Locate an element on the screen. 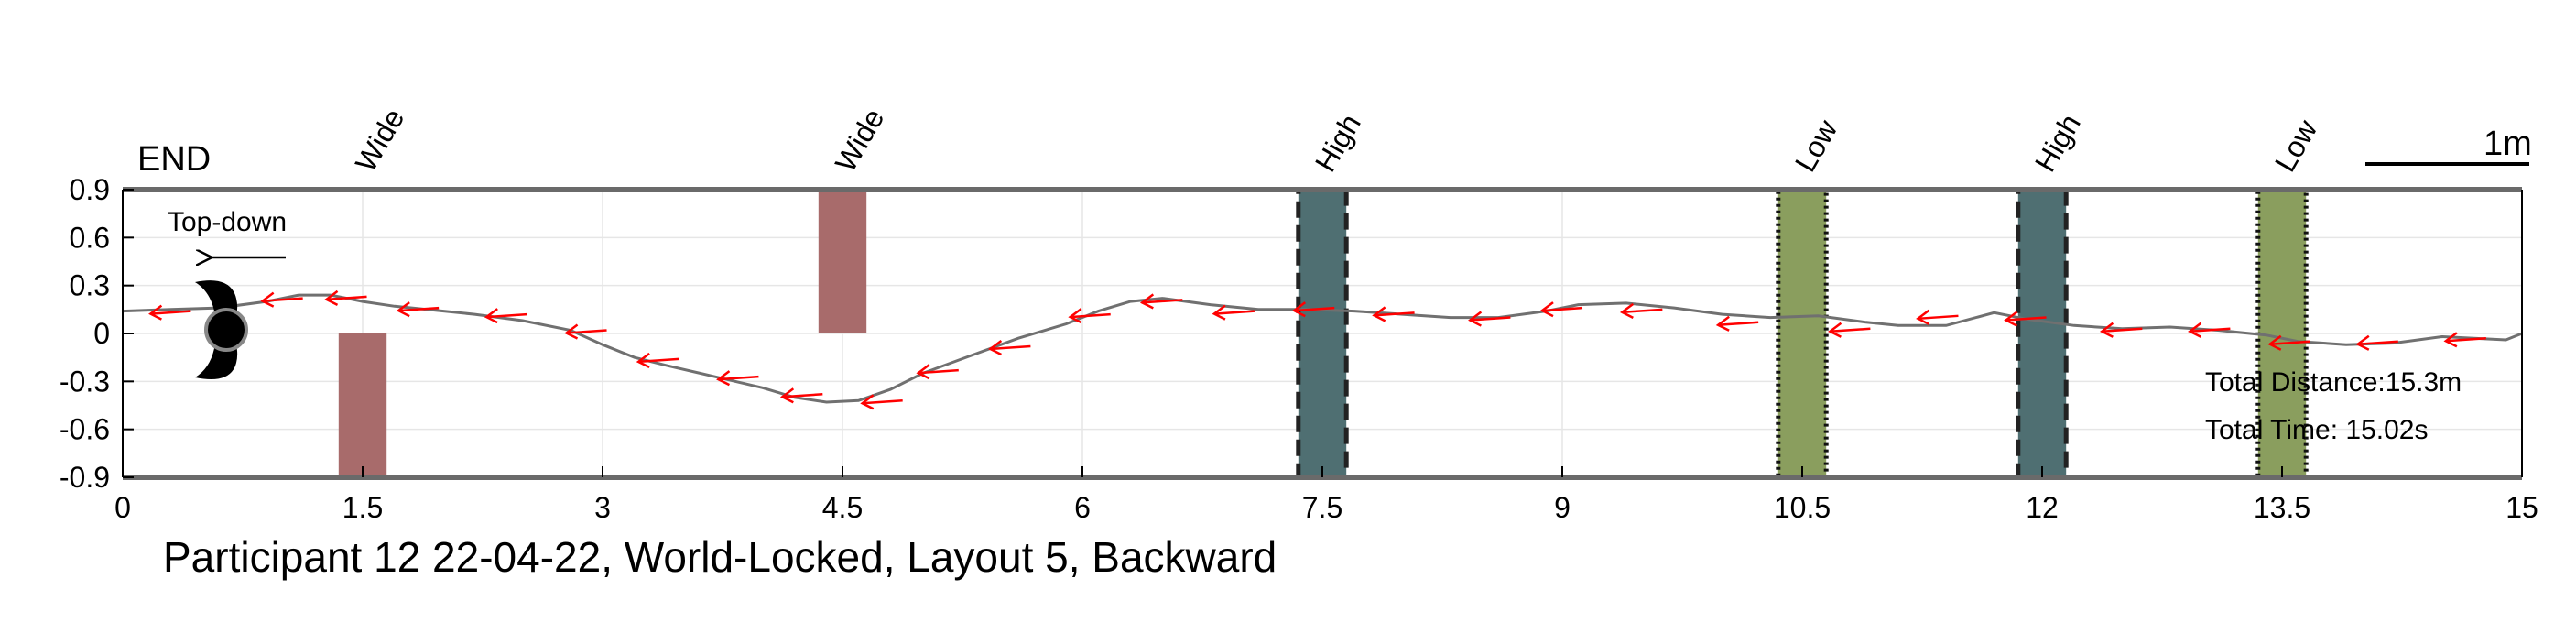 This screenshot has width=2576, height=644. x-tick-label: 9 is located at coordinates (1562, 508).